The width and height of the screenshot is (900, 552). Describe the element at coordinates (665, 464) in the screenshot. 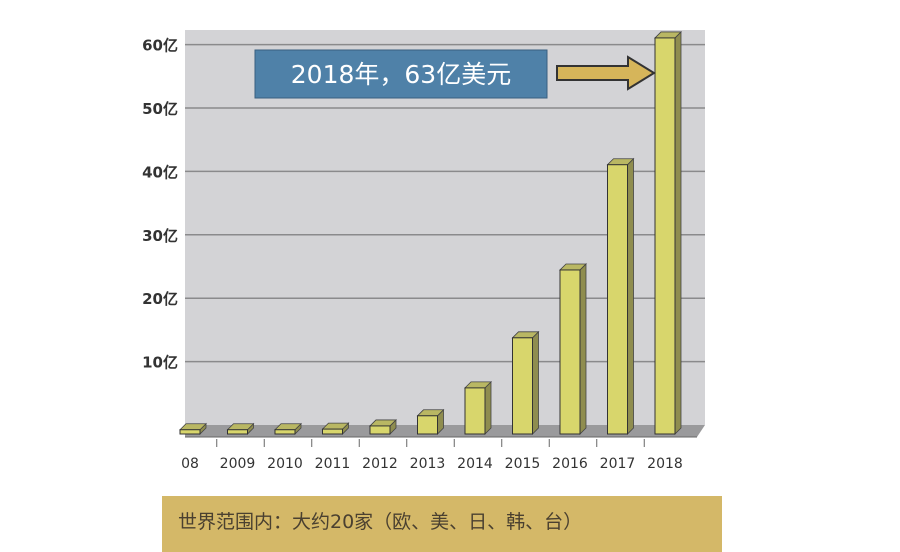

I see `x-tick-label: 2018` at that location.